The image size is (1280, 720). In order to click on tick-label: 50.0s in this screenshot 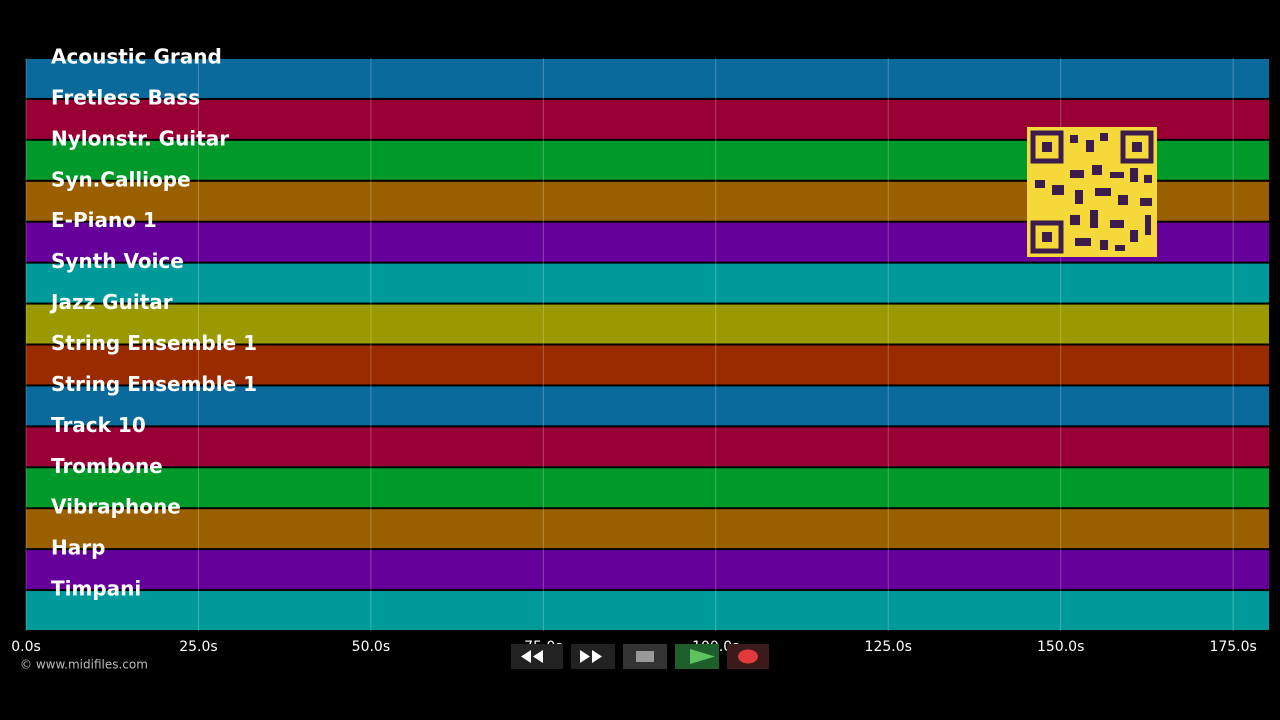, I will do `click(371, 647)`.